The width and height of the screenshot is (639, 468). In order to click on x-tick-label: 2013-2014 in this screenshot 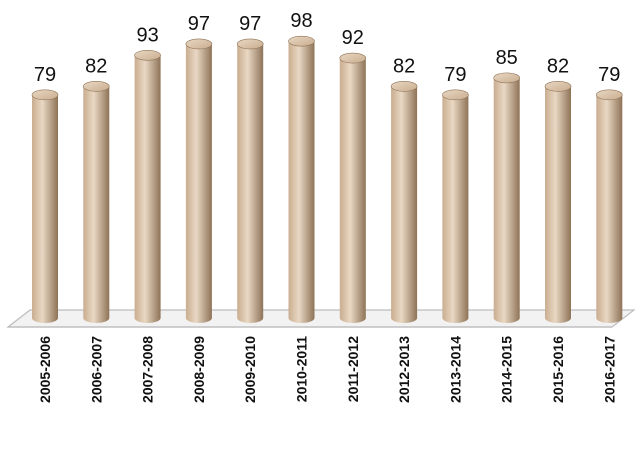, I will do `click(455, 369)`.